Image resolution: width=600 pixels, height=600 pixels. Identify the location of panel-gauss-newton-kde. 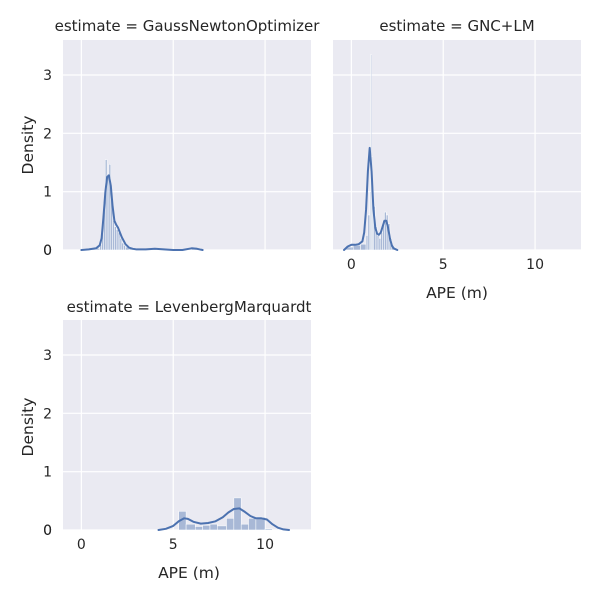
(142, 212).